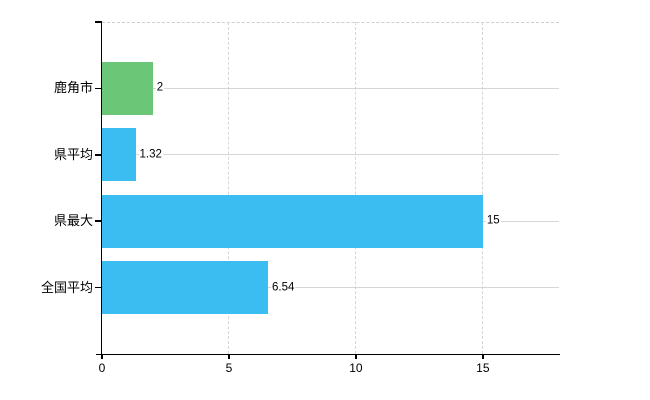  What do you see at coordinates (102, 368) in the screenshot?
I see `x-tick-label: 0` at bounding box center [102, 368].